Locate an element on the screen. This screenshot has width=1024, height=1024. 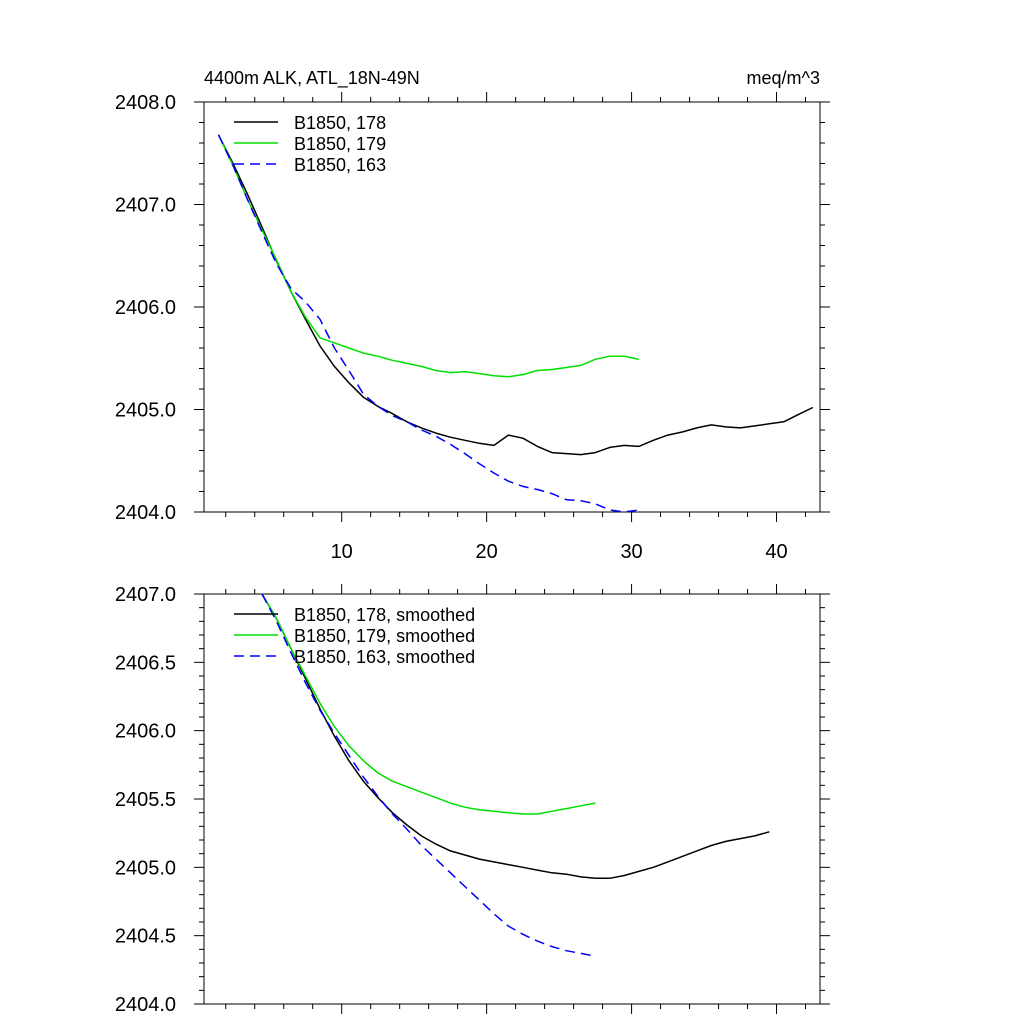
y-tick-label: 2408.0 is located at coordinates (145, 103).